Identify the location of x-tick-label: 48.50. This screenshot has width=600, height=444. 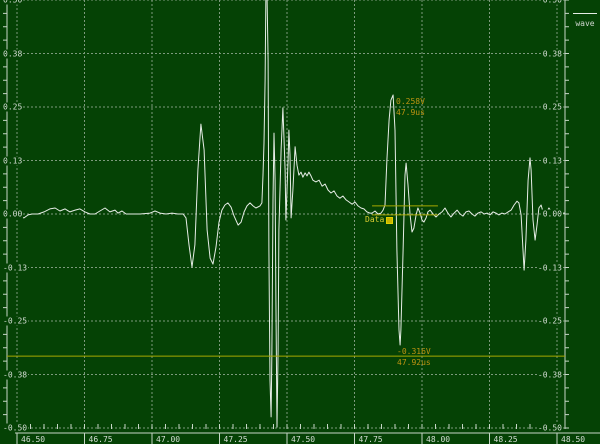
(573, 439).